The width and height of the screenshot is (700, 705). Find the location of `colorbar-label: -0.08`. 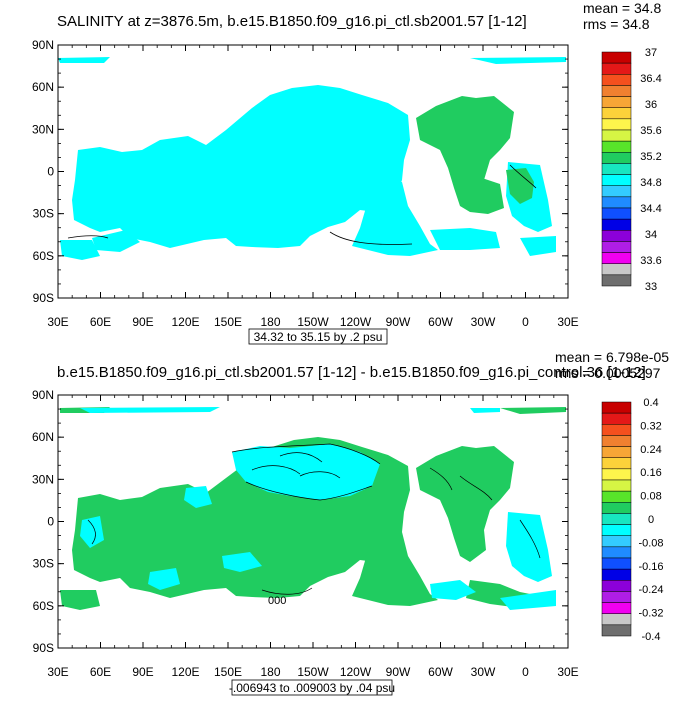

colorbar-label: -0.08 is located at coordinates (650, 543).